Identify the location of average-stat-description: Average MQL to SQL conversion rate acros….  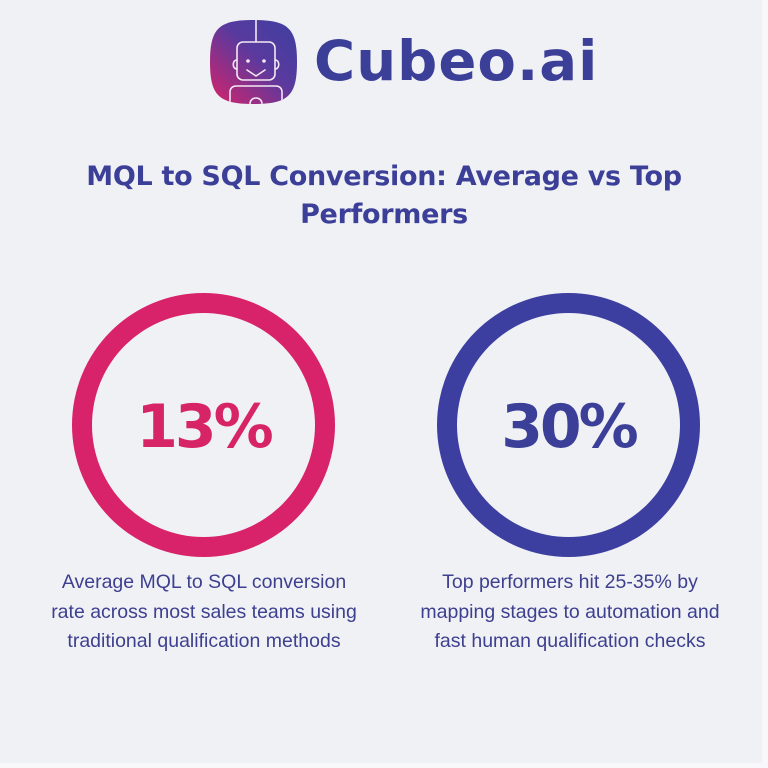
(204, 611).